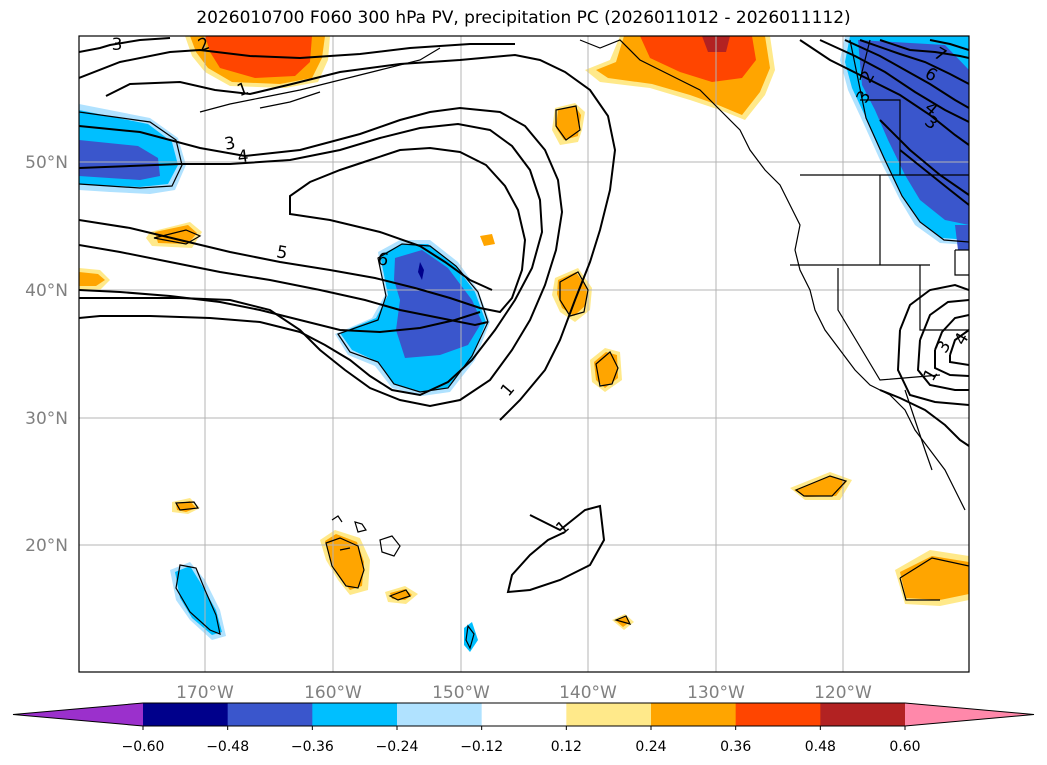 The image size is (1047, 765). What do you see at coordinates (716, 693) in the screenshot?
I see `lon-label: 130°W` at bounding box center [716, 693].